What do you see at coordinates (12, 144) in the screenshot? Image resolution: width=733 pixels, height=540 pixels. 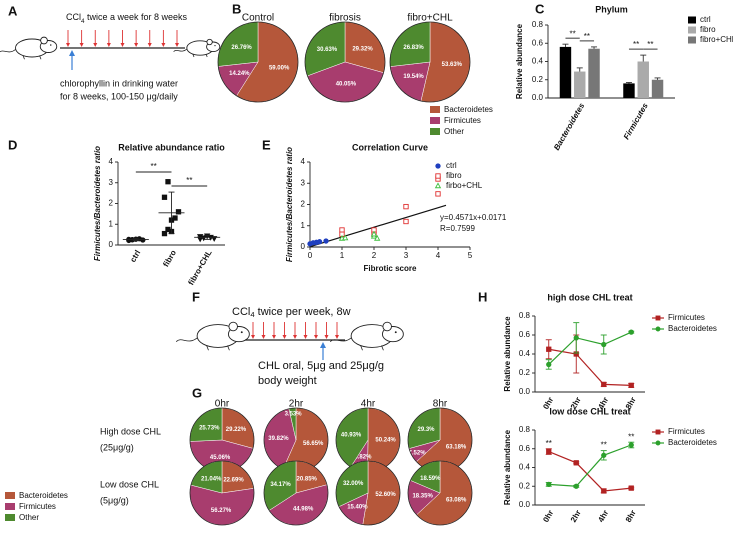 I see `panel-label: D` at bounding box center [12, 144].